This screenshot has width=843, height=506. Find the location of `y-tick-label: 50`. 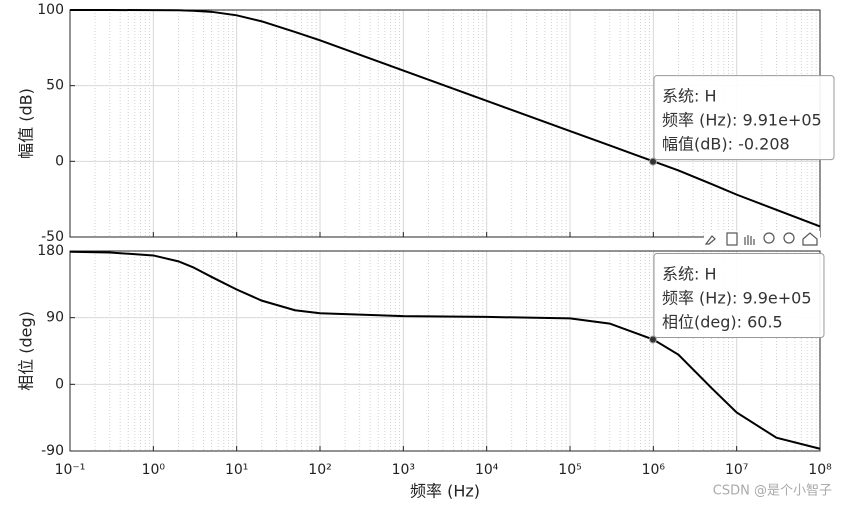

y-tick-label: 50 is located at coordinates (55, 86).